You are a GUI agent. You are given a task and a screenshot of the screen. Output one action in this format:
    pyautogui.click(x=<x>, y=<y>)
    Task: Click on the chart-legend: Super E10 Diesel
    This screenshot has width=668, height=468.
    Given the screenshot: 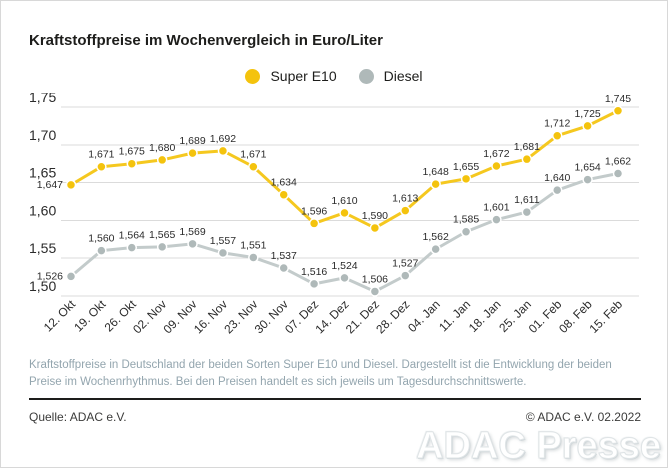 What is the action you would take?
    pyautogui.click(x=334, y=76)
    